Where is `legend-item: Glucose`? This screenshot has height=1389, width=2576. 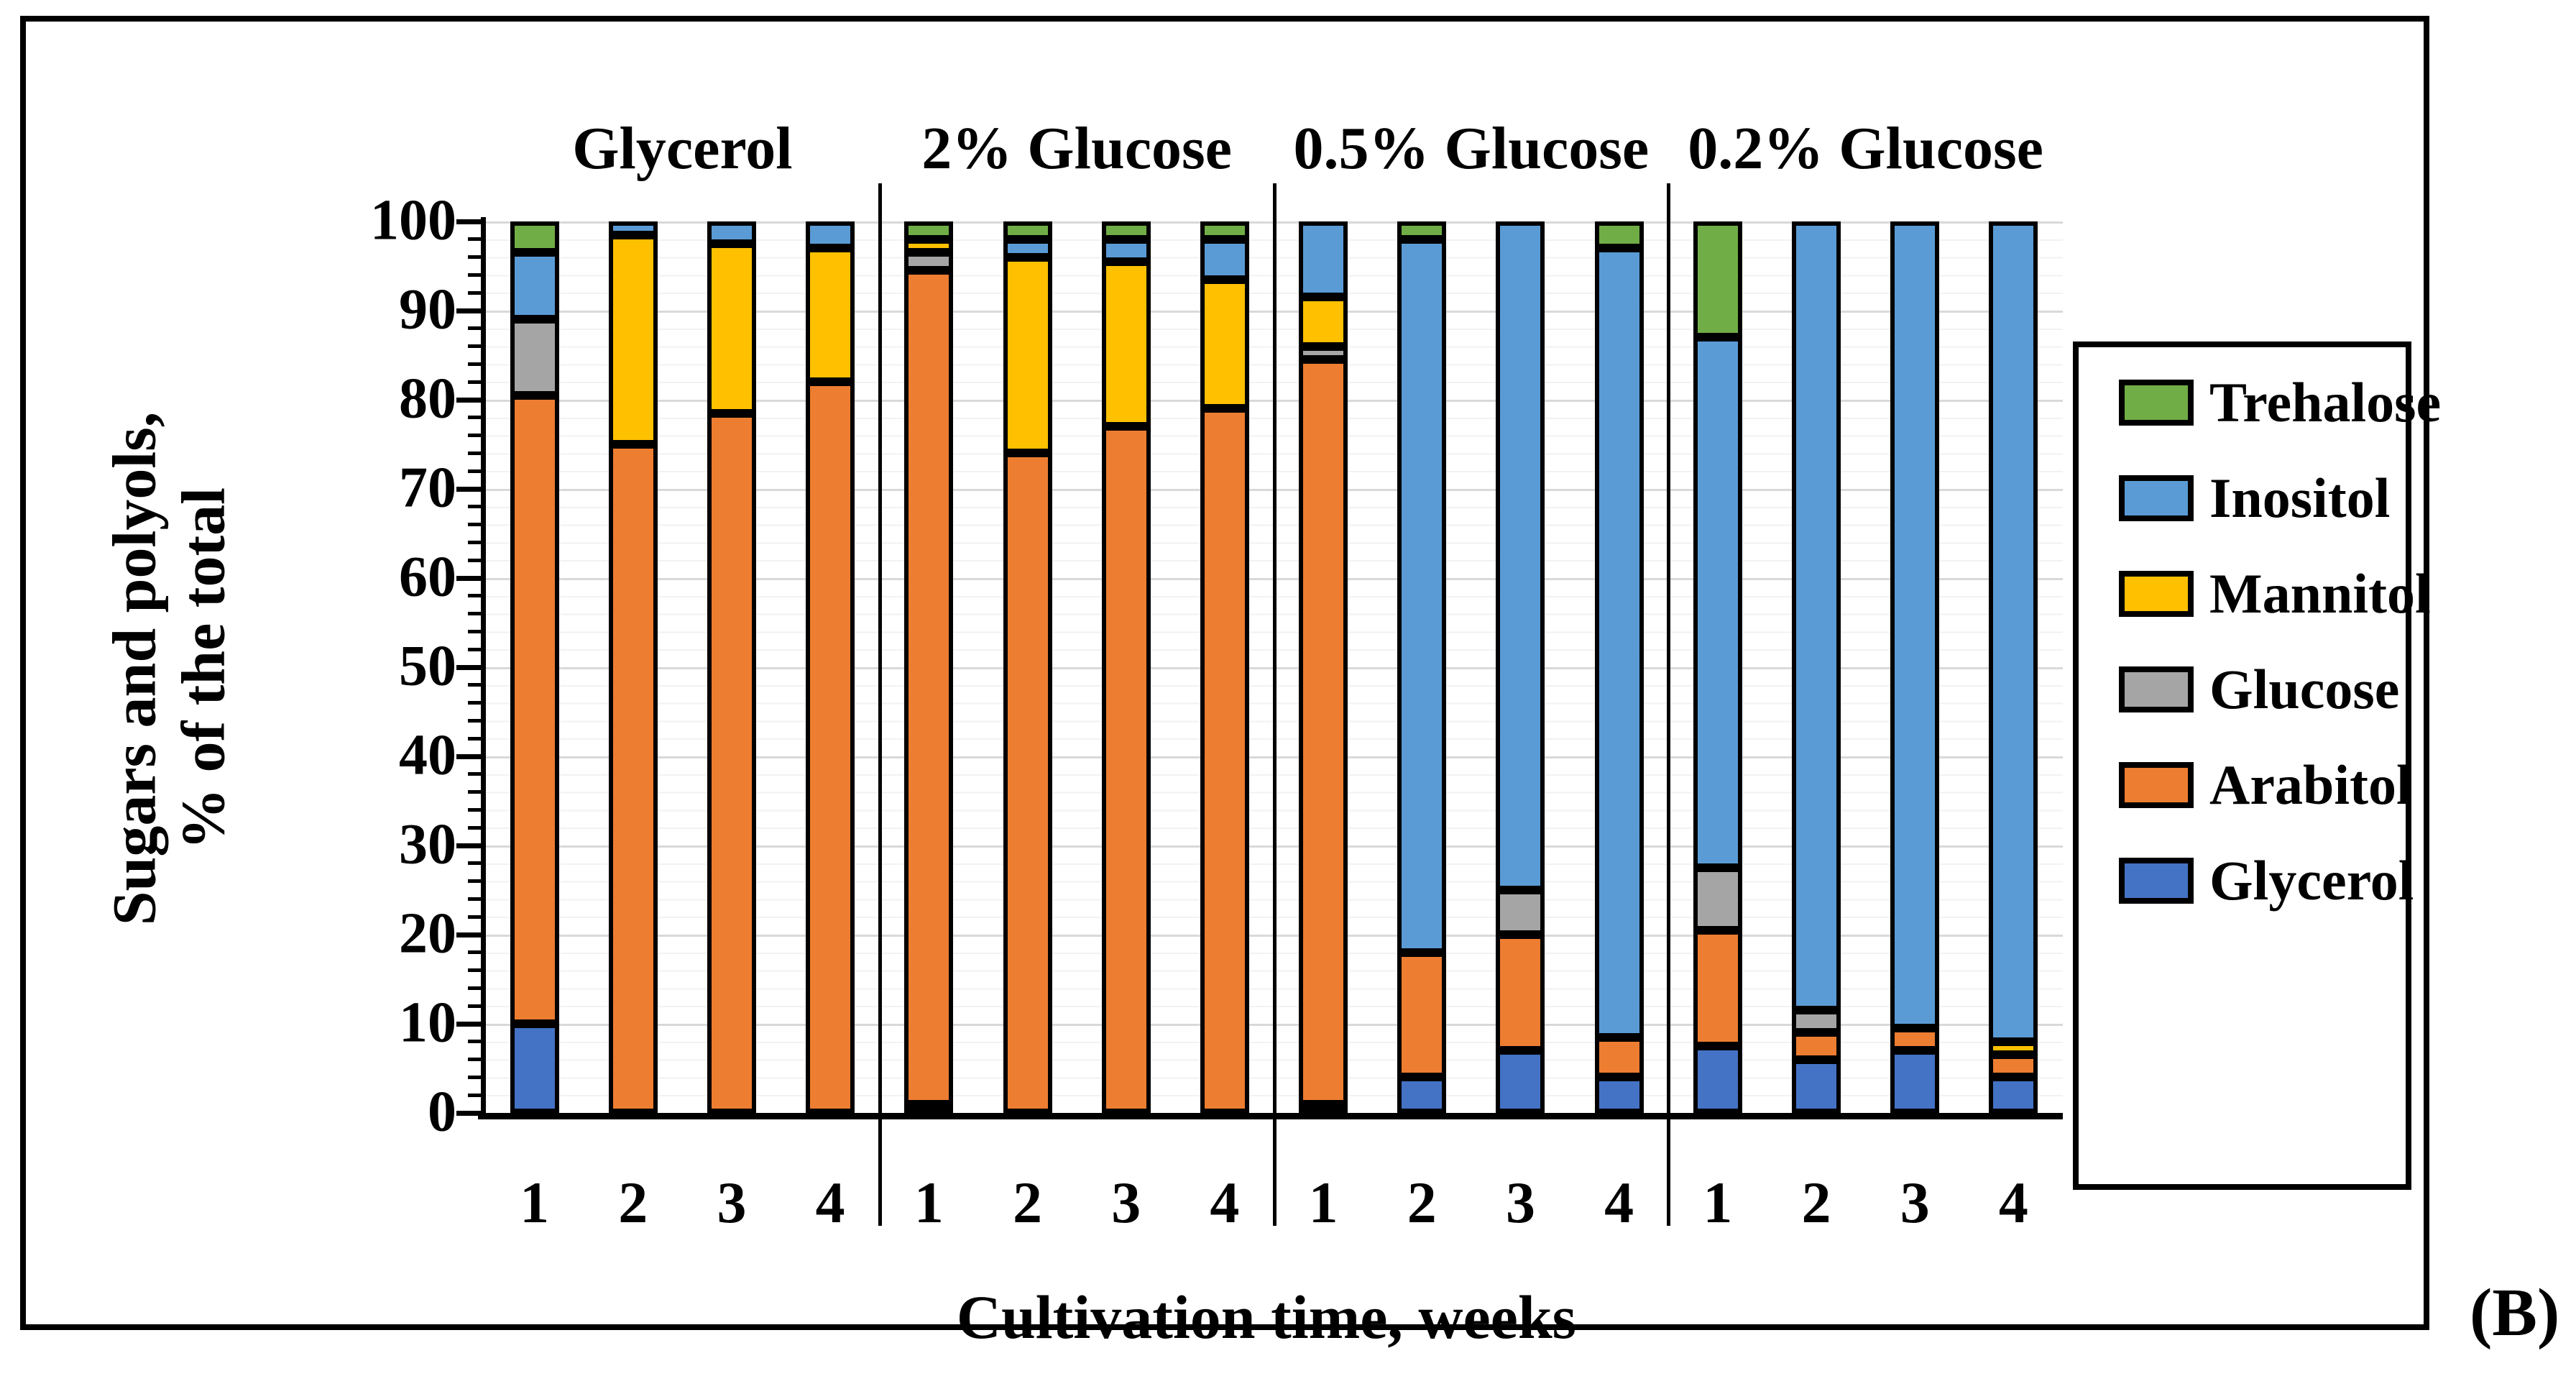
legend-item: Glucose is located at coordinates (2259, 689).